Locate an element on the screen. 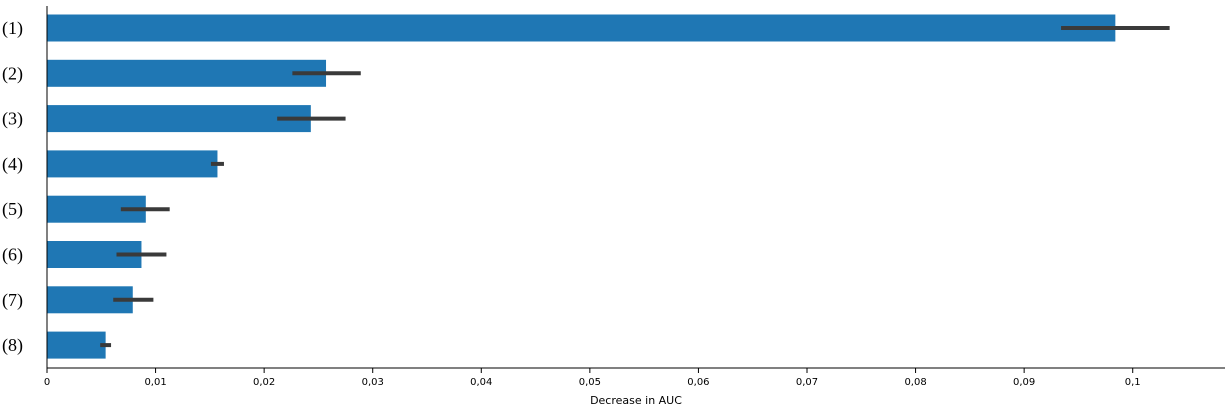  x-axis-ticks: 0 0,01 0,02 0,03 0,04 0,05 0,06 0,07 0,08 0,09 0,1 is located at coordinates (592, 378).